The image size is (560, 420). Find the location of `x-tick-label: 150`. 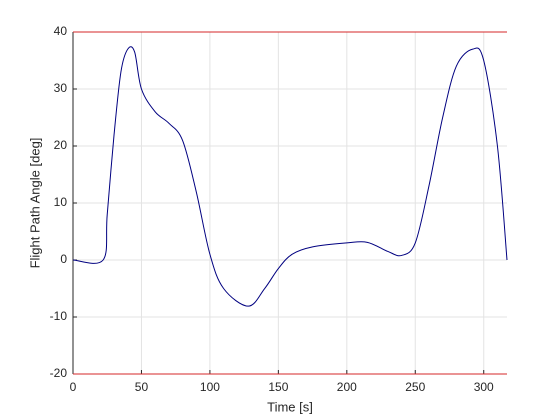

x-tick-label: 150 is located at coordinates (278, 387).